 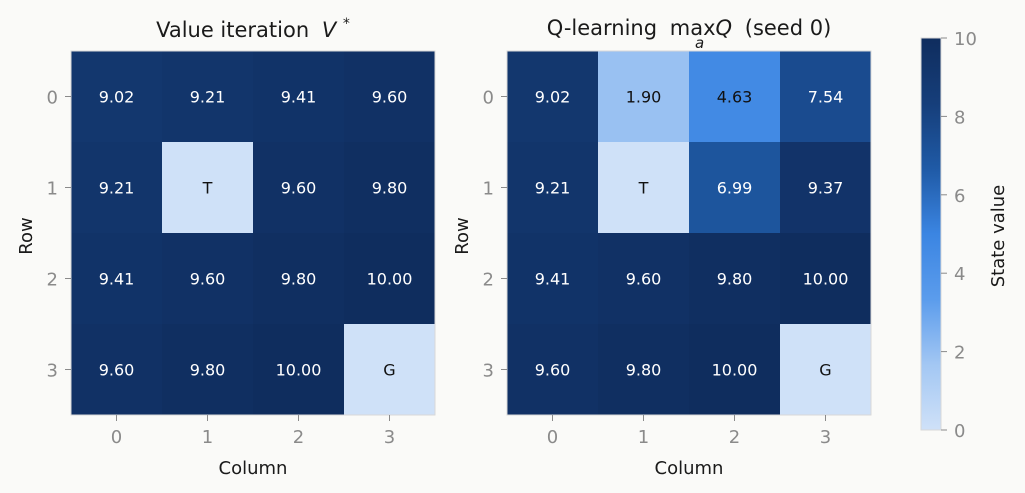 What do you see at coordinates (298, 437) in the screenshot?
I see `left-x-tick-2: 2` at bounding box center [298, 437].